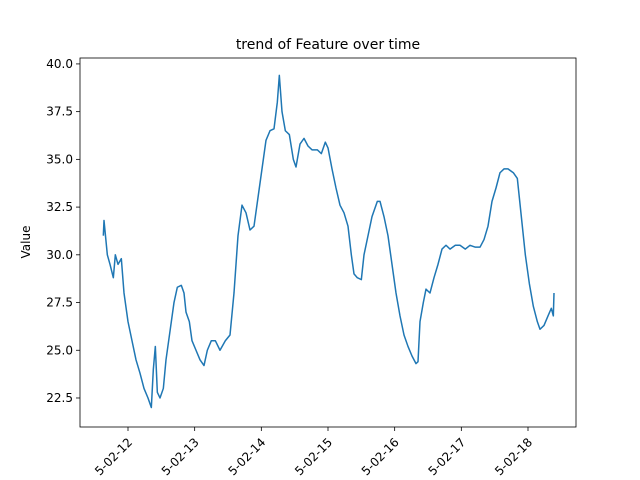  Describe the element at coordinates (246, 456) in the screenshot. I see `x-tick-label: 5-02-14` at that location.